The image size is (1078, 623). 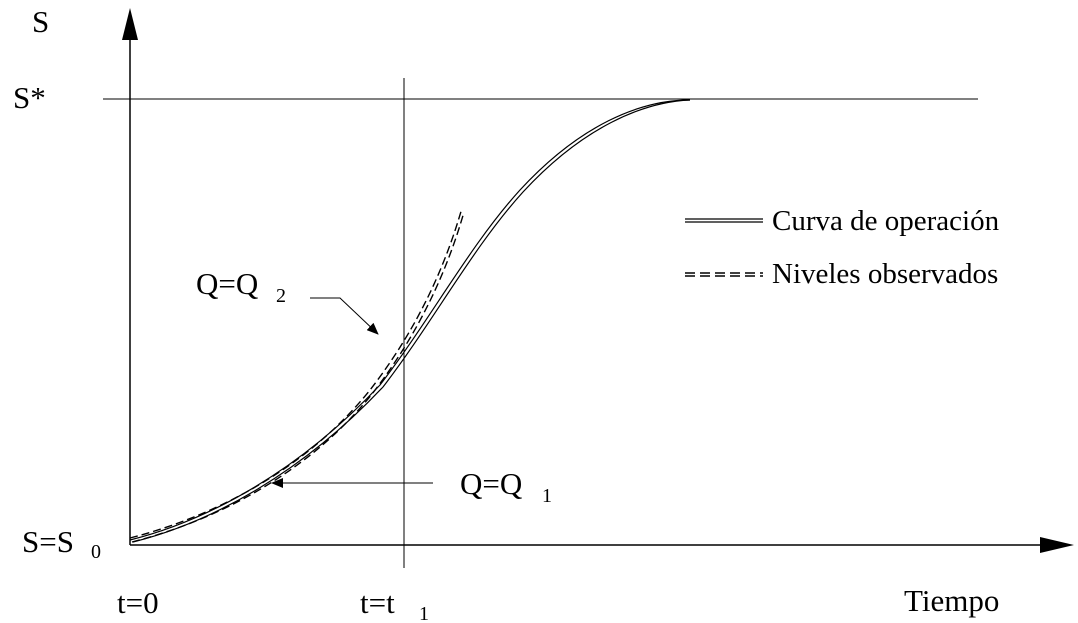 I want to click on legend-observed-label: Niveles observados, so click(x=885, y=274).